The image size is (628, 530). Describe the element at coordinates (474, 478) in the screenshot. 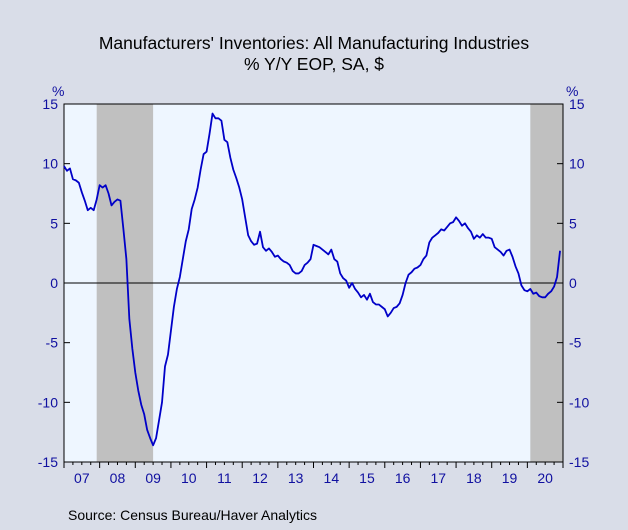

I see `x-tick-label: 18` at that location.